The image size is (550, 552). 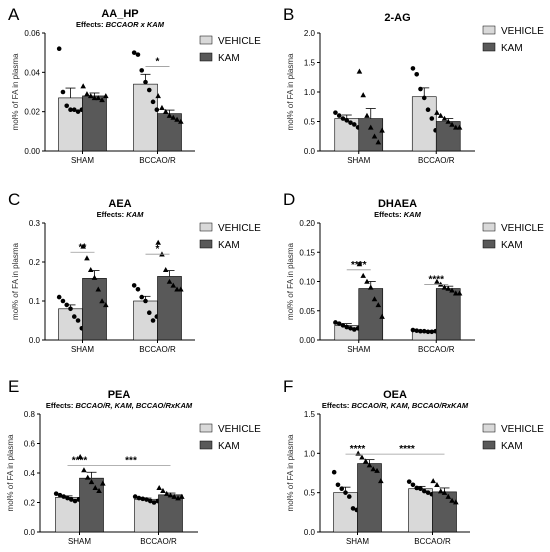 What do you see at coordinates (288, 386) in the screenshot?
I see `panel-letter: F` at bounding box center [288, 386].